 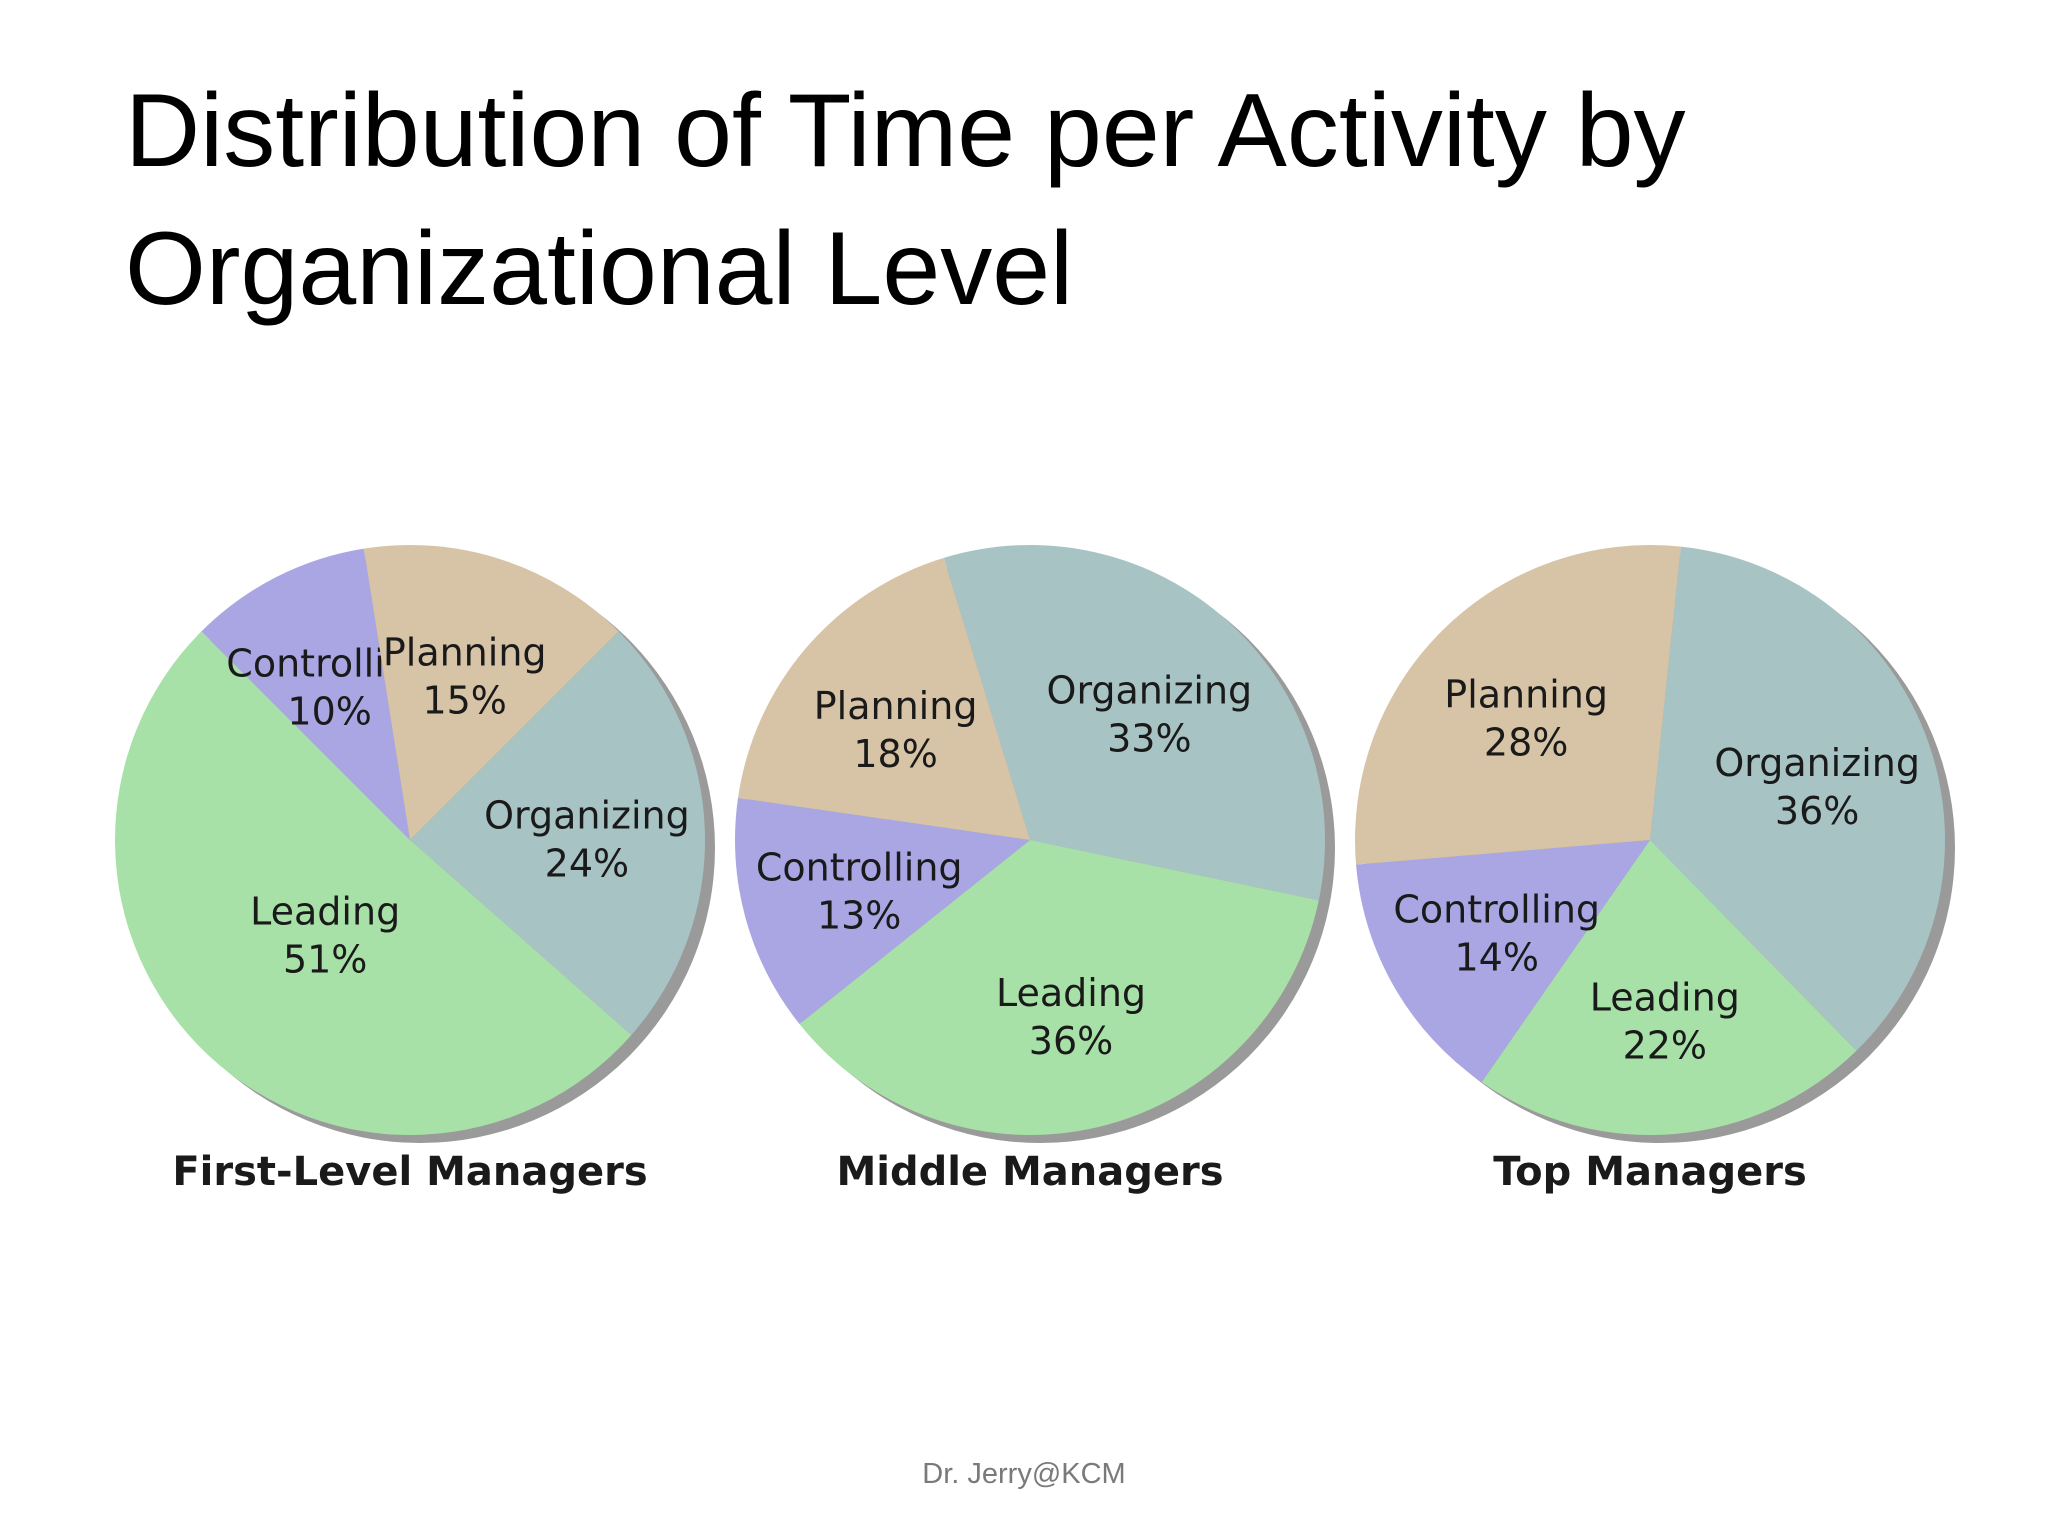 What do you see at coordinates (1650, 1172) in the screenshot?
I see `pie-chart-title: Top Managers` at bounding box center [1650, 1172].